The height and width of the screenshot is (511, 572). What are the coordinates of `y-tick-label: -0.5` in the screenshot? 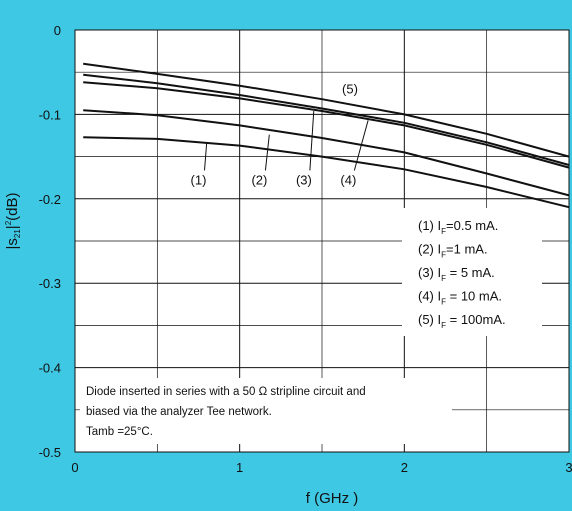 It's located at (50, 452).